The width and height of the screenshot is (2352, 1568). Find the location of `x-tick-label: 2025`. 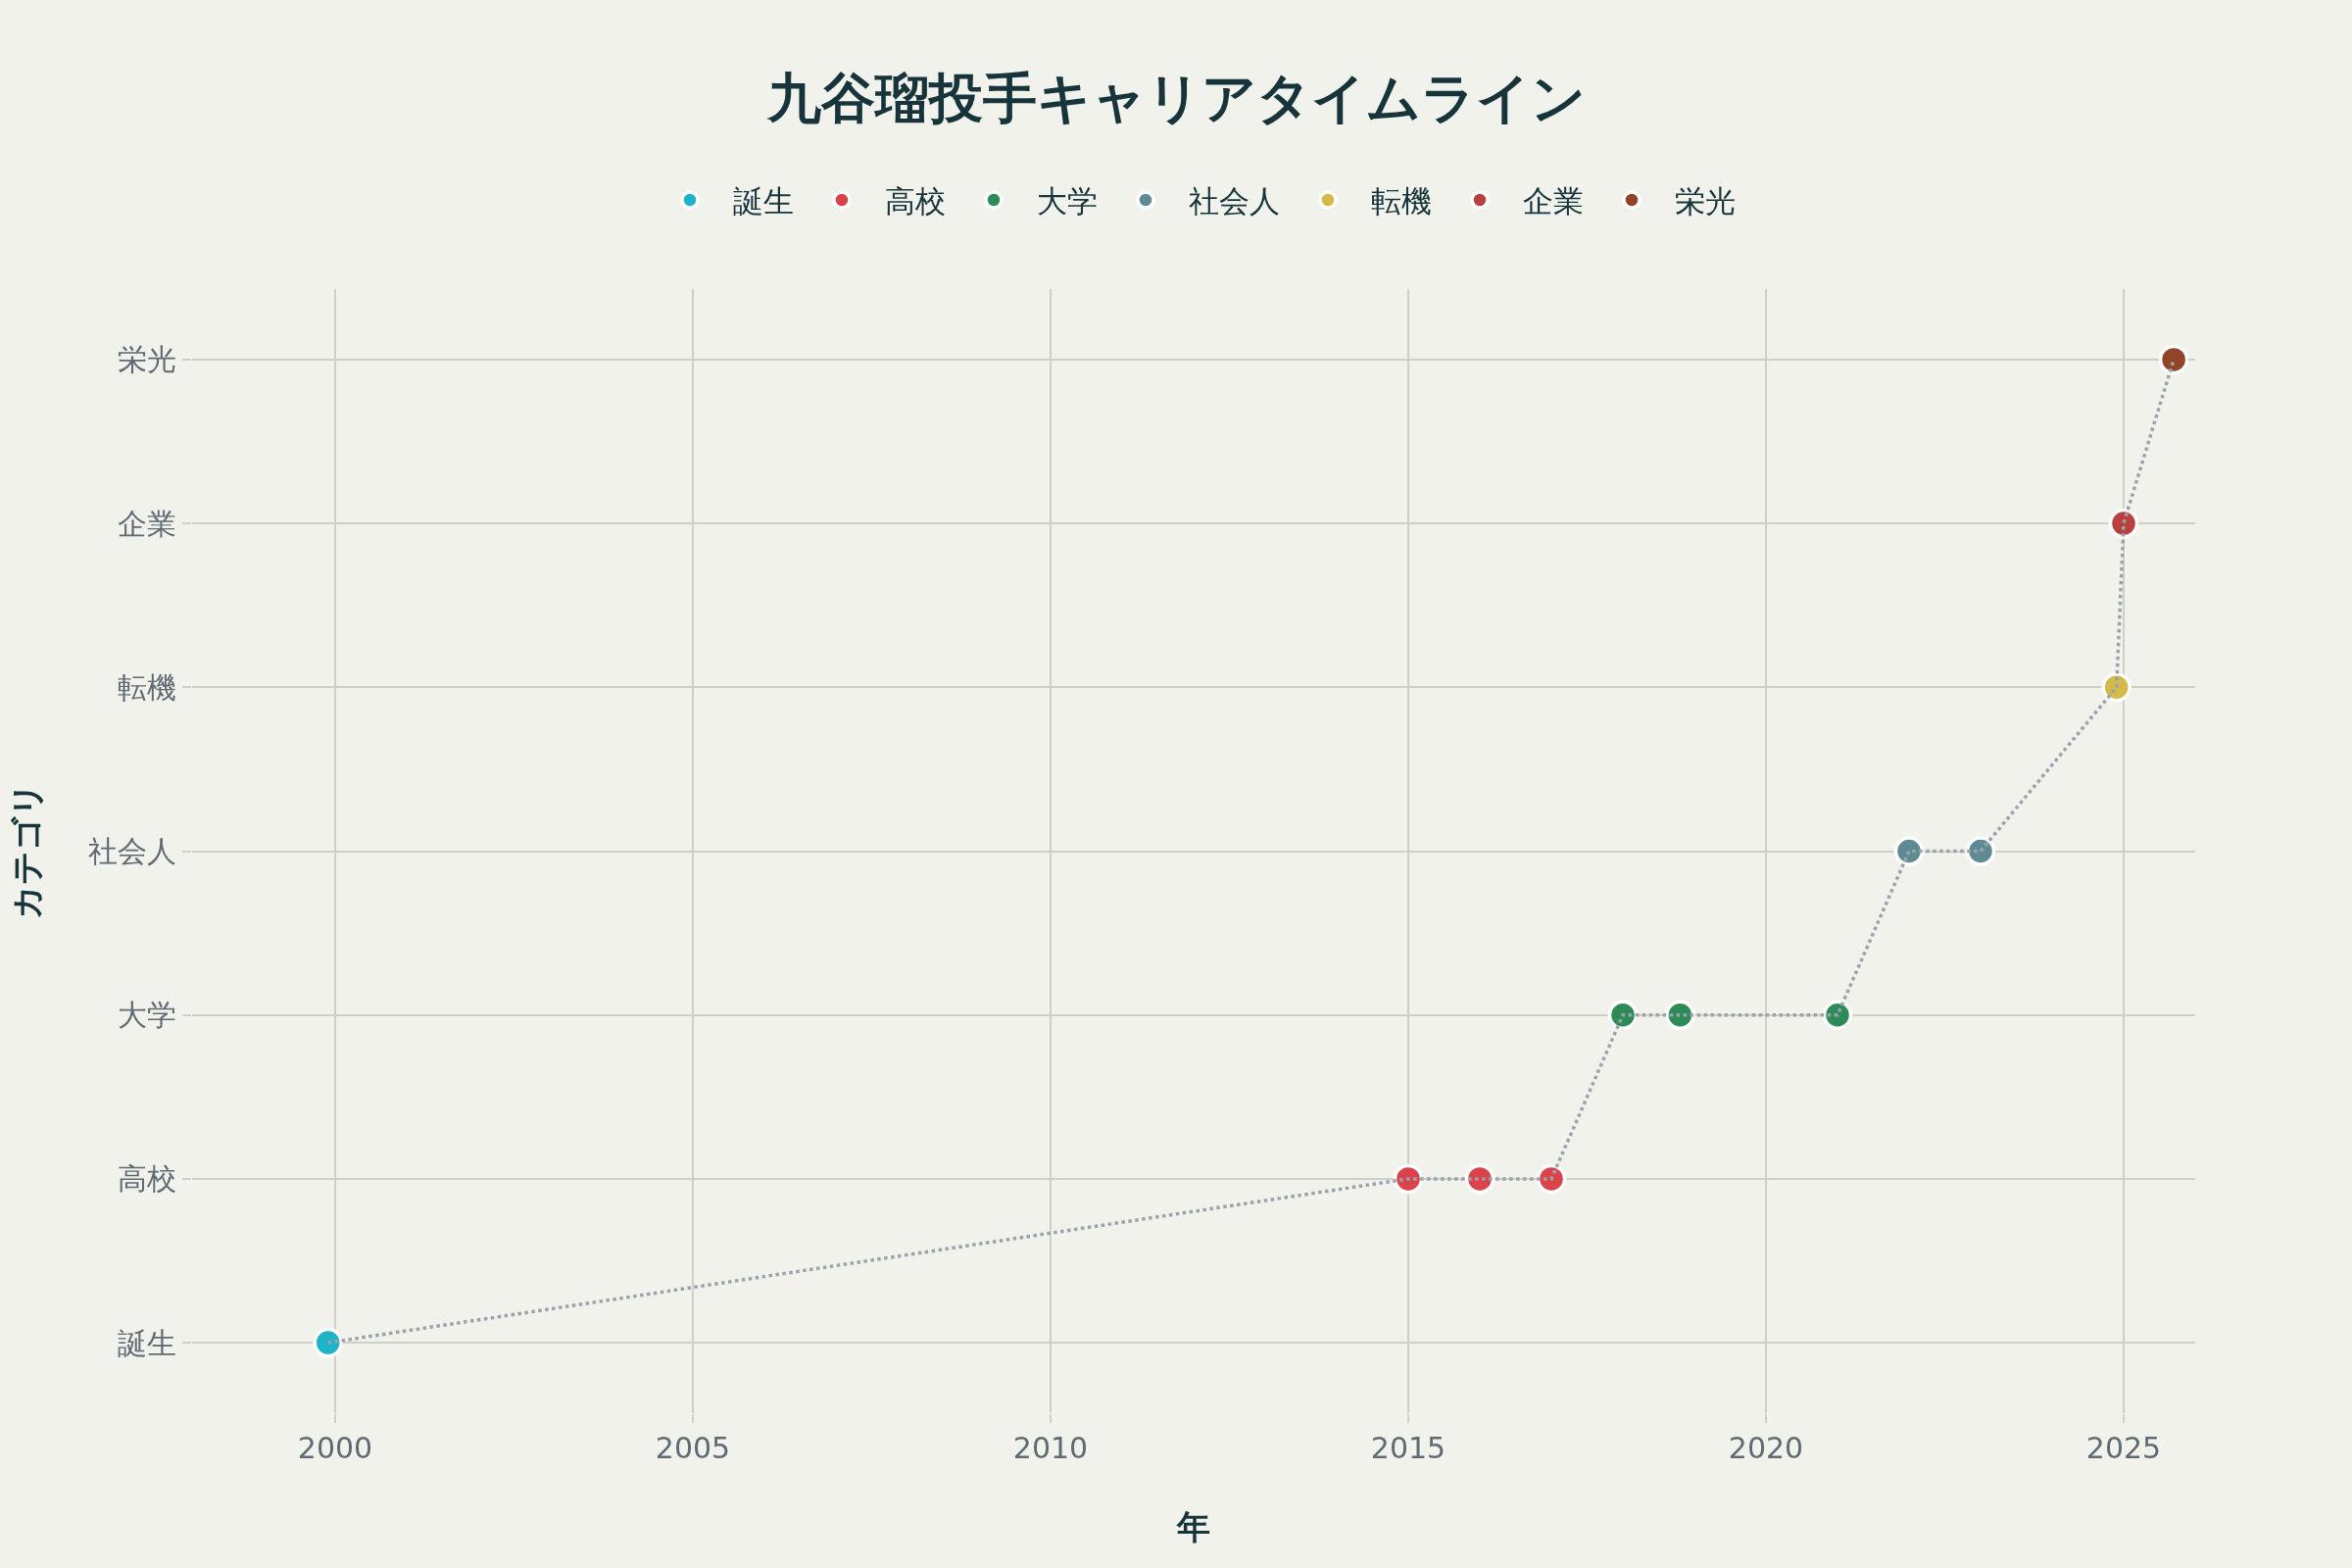

x-tick-label: 2025 is located at coordinates (2123, 1448).